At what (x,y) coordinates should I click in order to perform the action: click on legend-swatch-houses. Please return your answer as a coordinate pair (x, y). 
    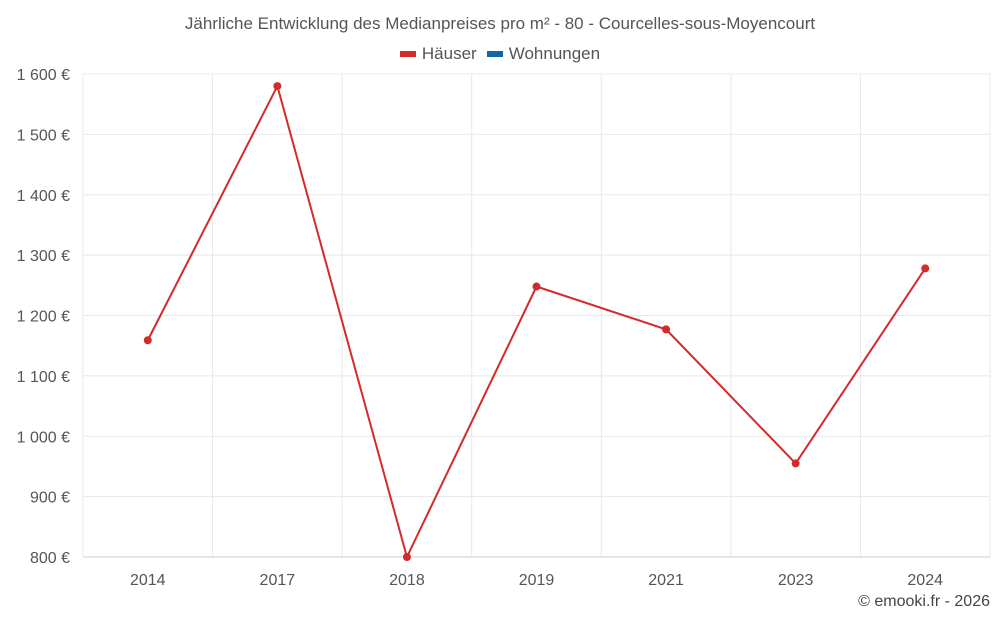
    Looking at the image, I should click on (407, 54).